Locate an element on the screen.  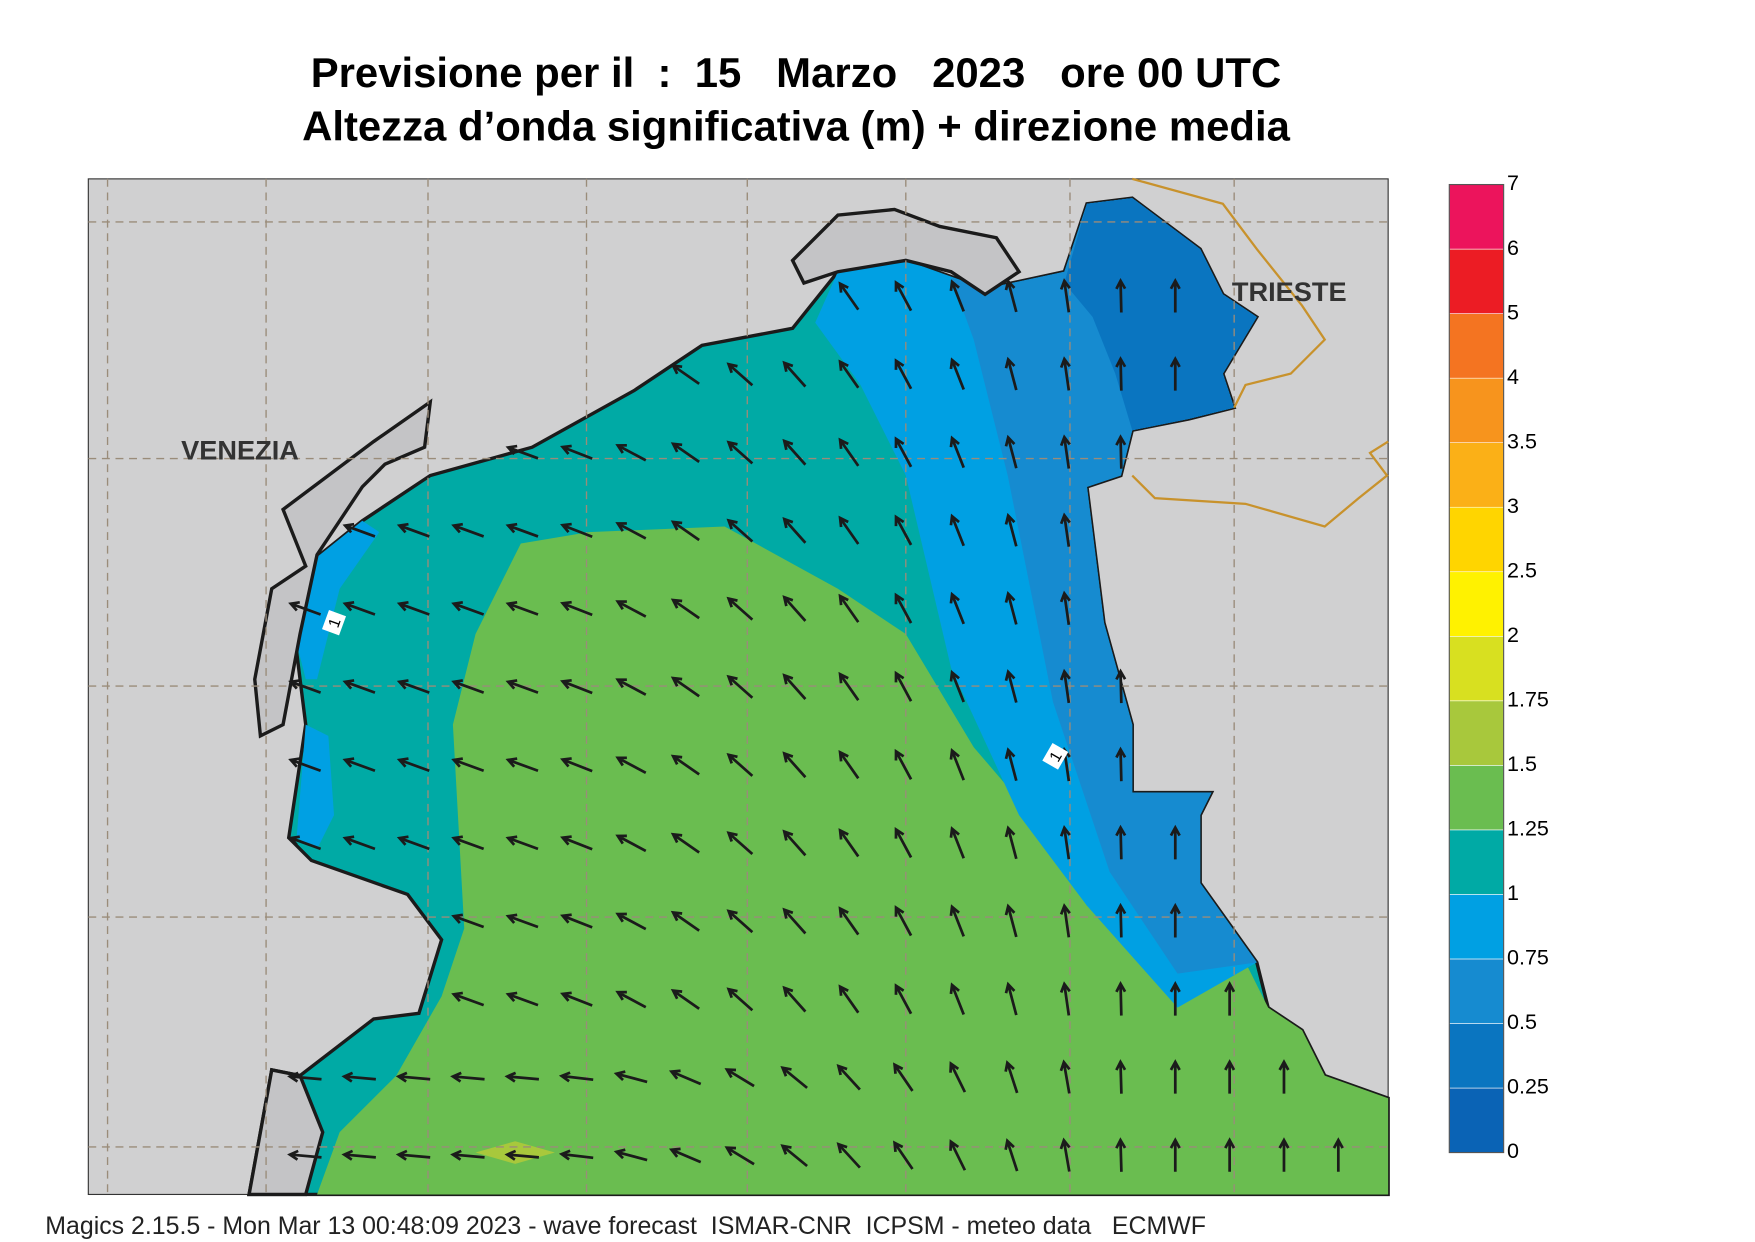
colorbar-tick-label: 2.5 is located at coordinates (1522, 570).